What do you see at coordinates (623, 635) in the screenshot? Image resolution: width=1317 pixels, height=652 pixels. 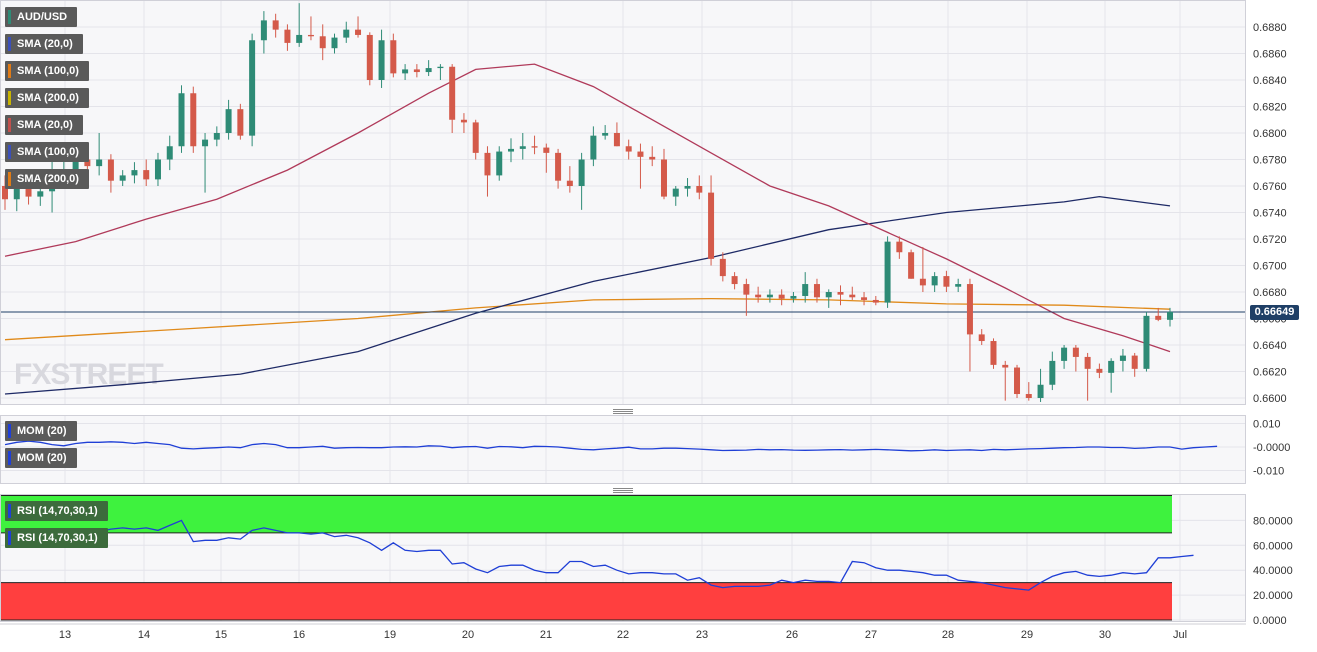 I see `x-tick-label: 22` at bounding box center [623, 635].